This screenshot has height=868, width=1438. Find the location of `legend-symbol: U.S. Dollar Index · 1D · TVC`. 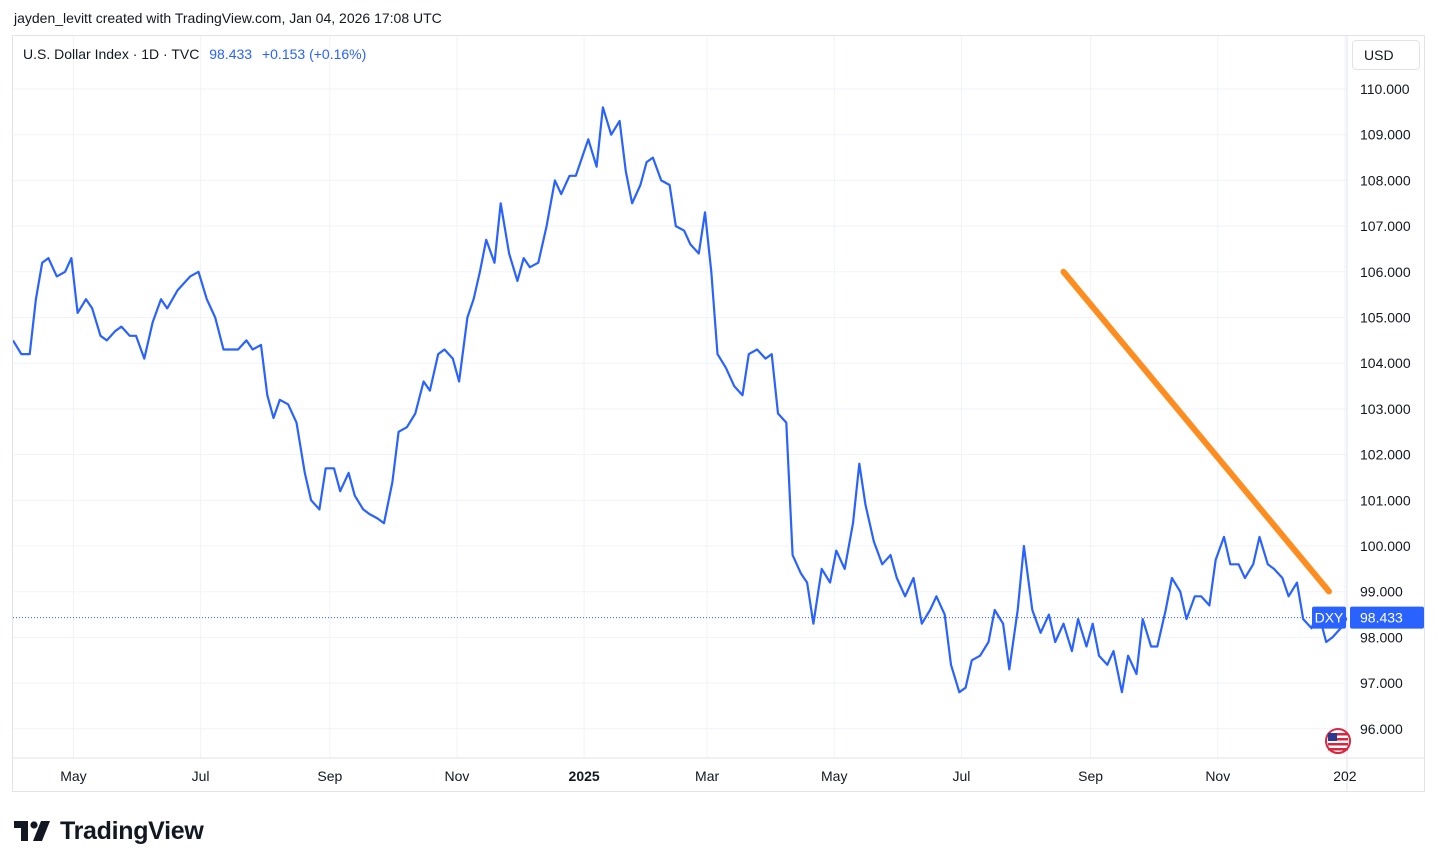

legend-symbol: U.S. Dollar Index · 1D · TVC is located at coordinates (111, 54).